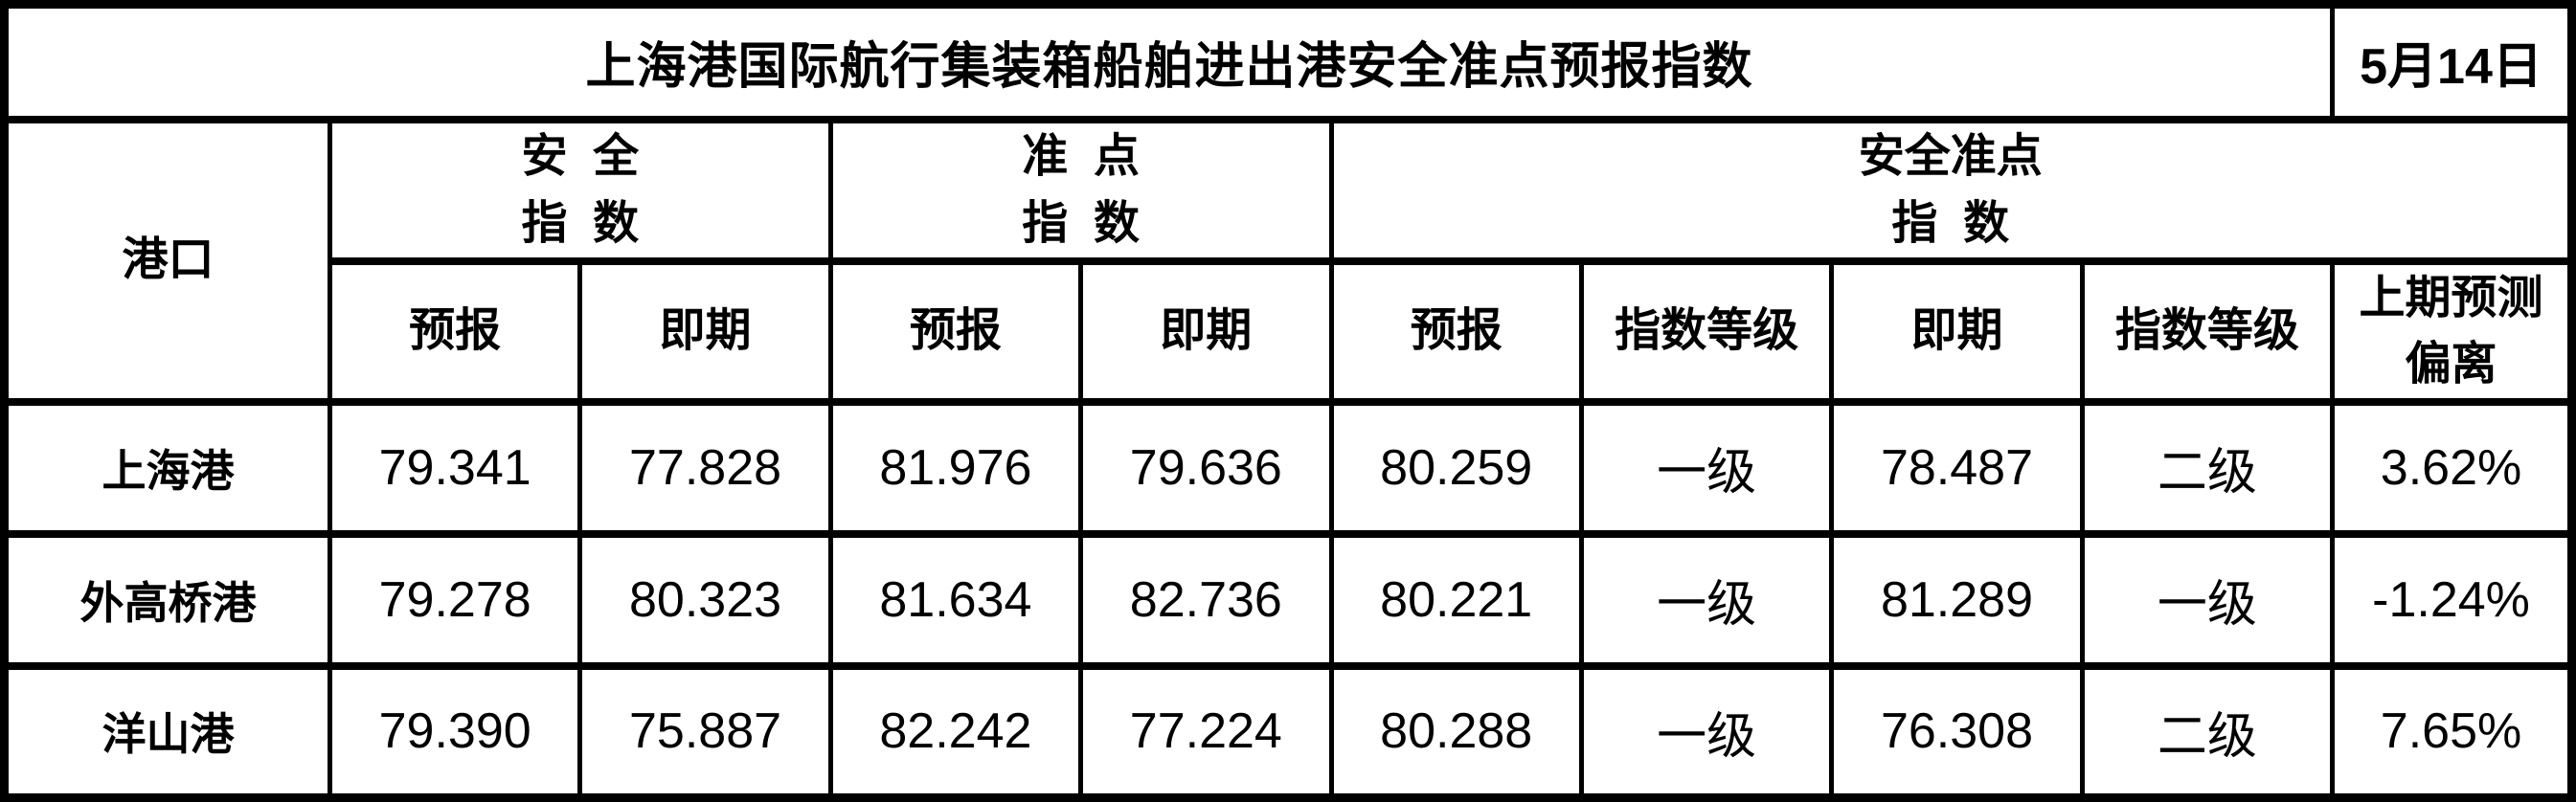 Image resolution: width=2576 pixels, height=802 pixels. I want to click on prev-forecast-deviation: 7.65%, so click(2452, 732).